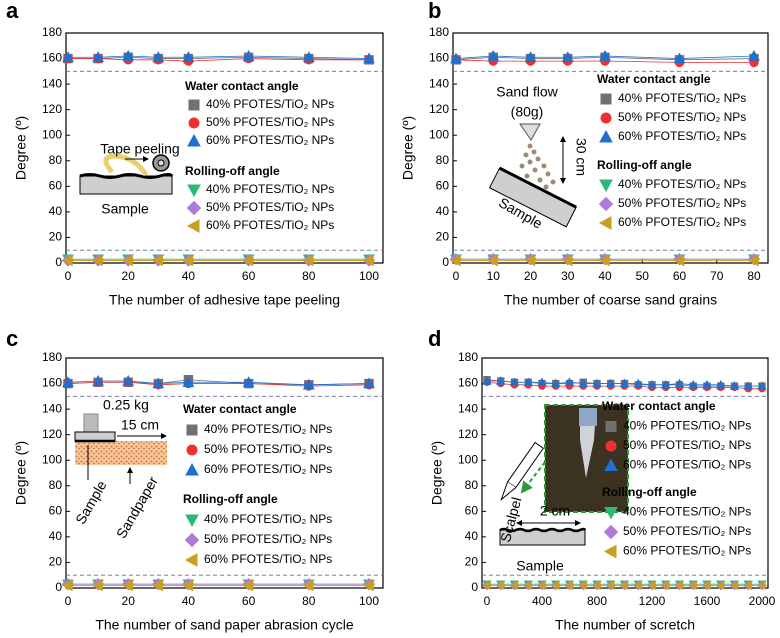  What do you see at coordinates (555, 511) in the screenshot?
I see `annotation: 2 cm` at bounding box center [555, 511].